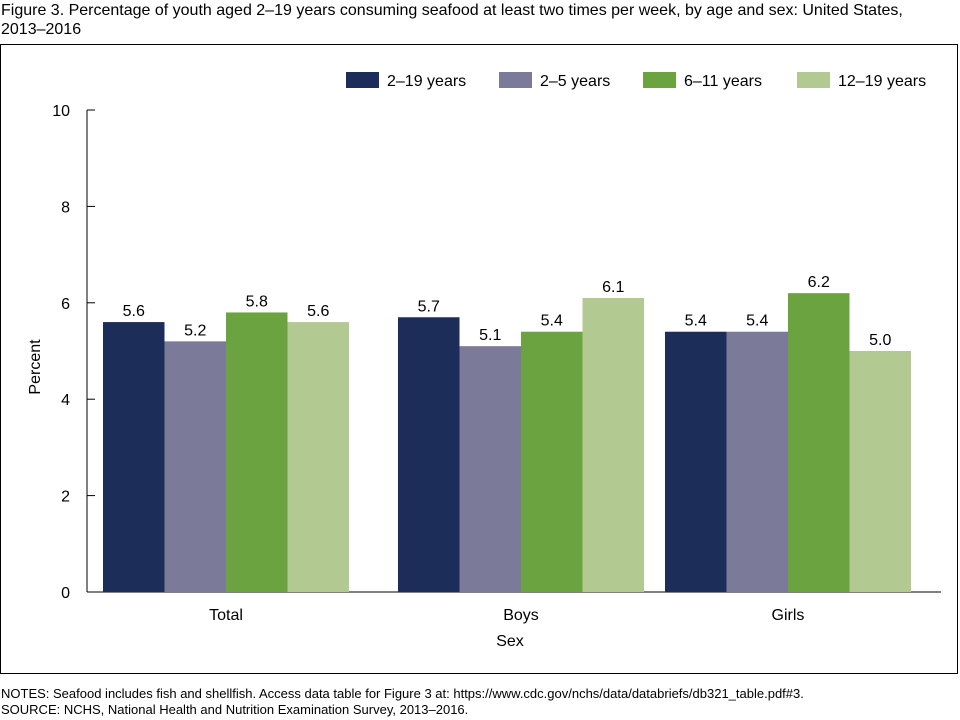  Describe the element at coordinates (65, 497) in the screenshot. I see `y-tick-label: 2` at that location.